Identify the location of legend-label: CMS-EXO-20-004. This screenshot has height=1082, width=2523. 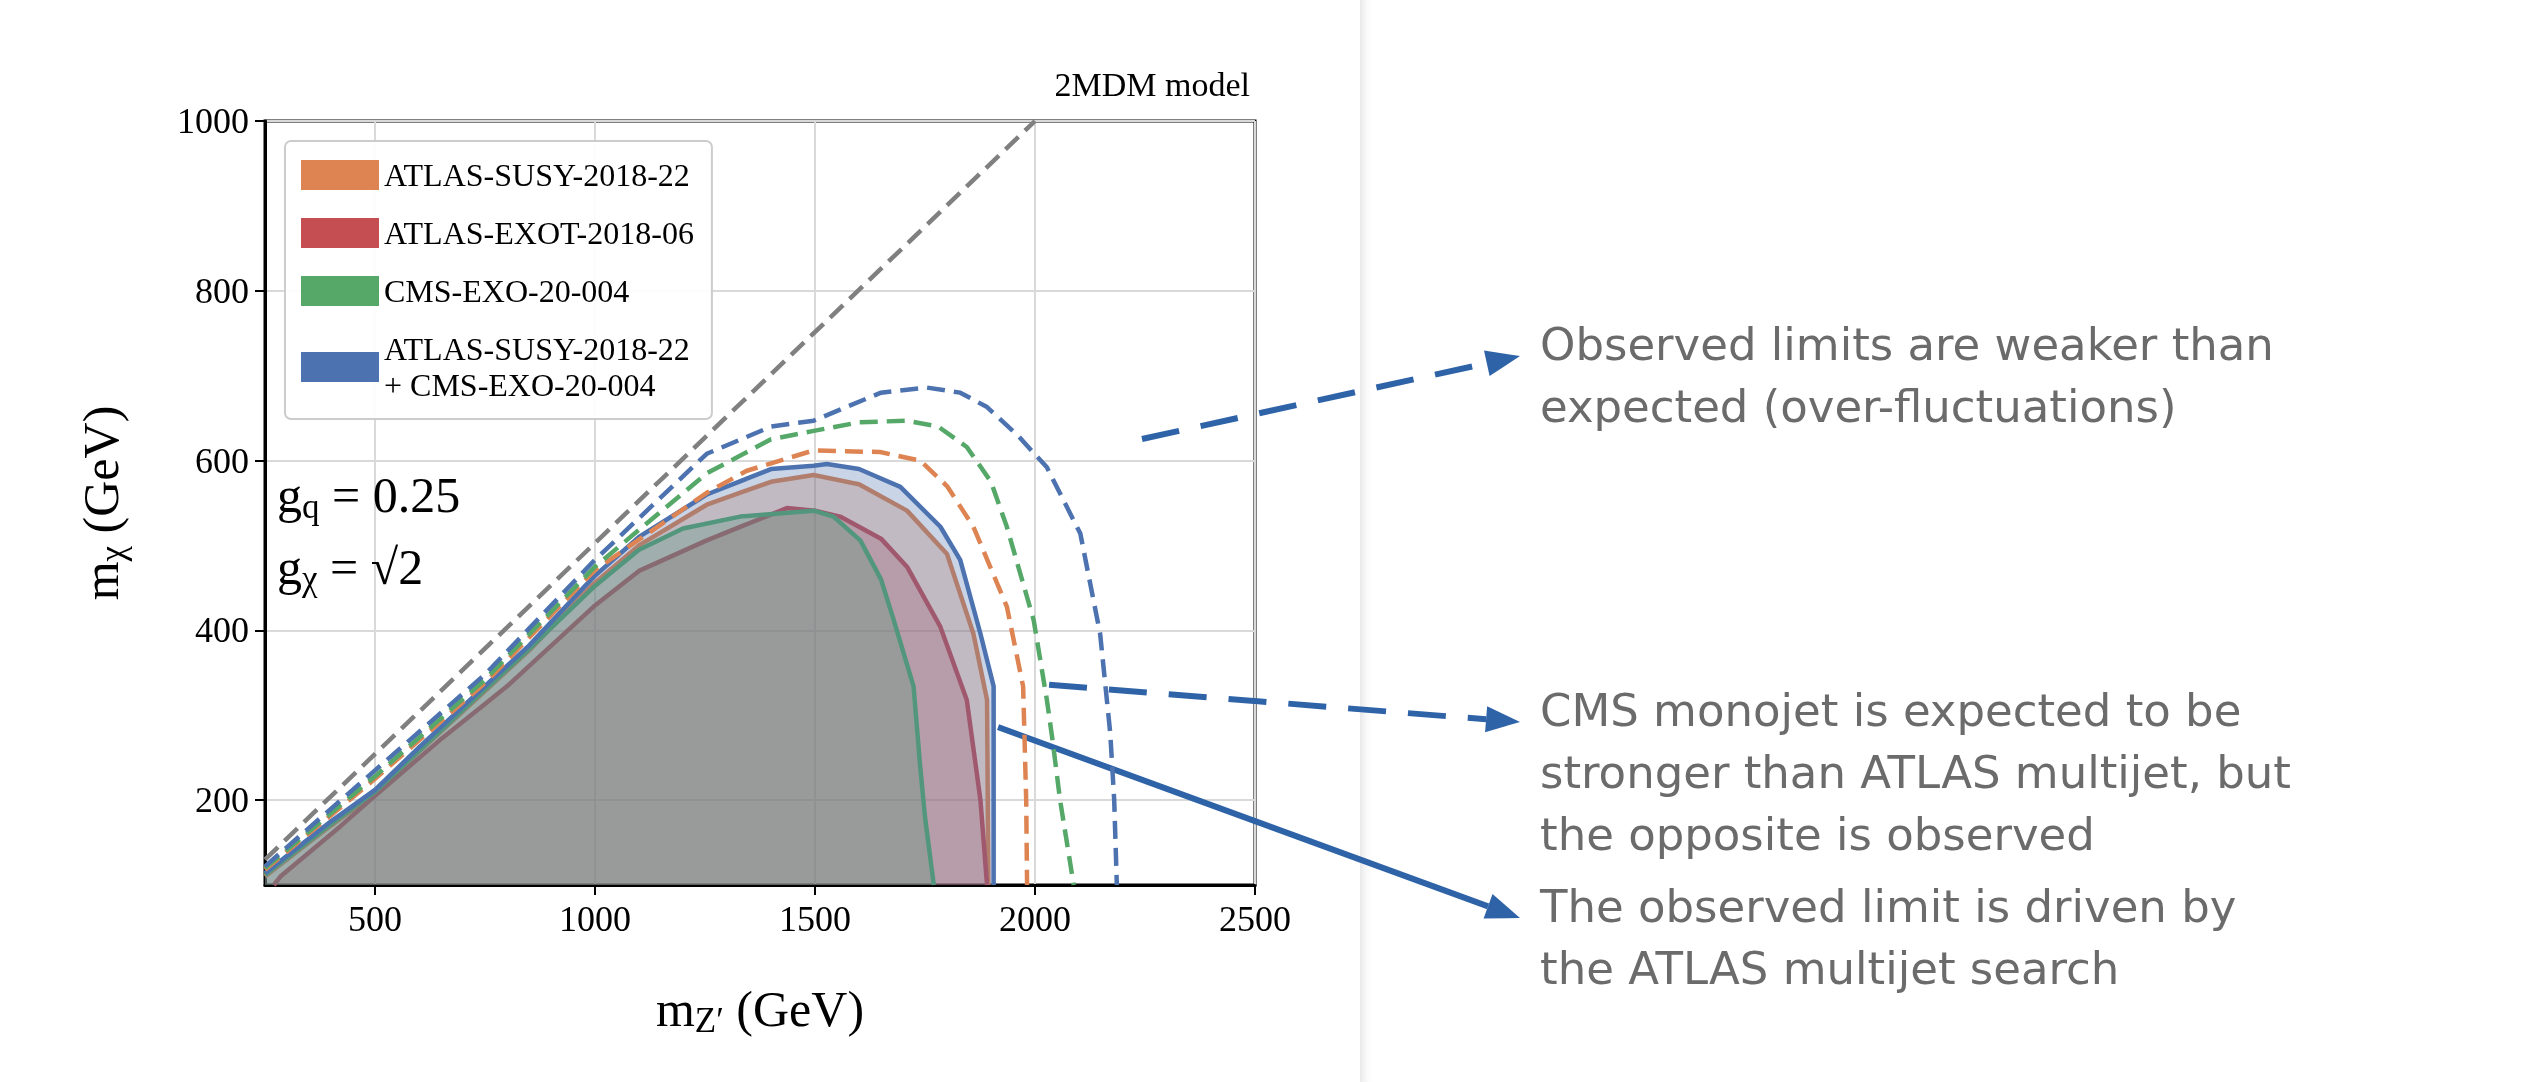
(507, 291).